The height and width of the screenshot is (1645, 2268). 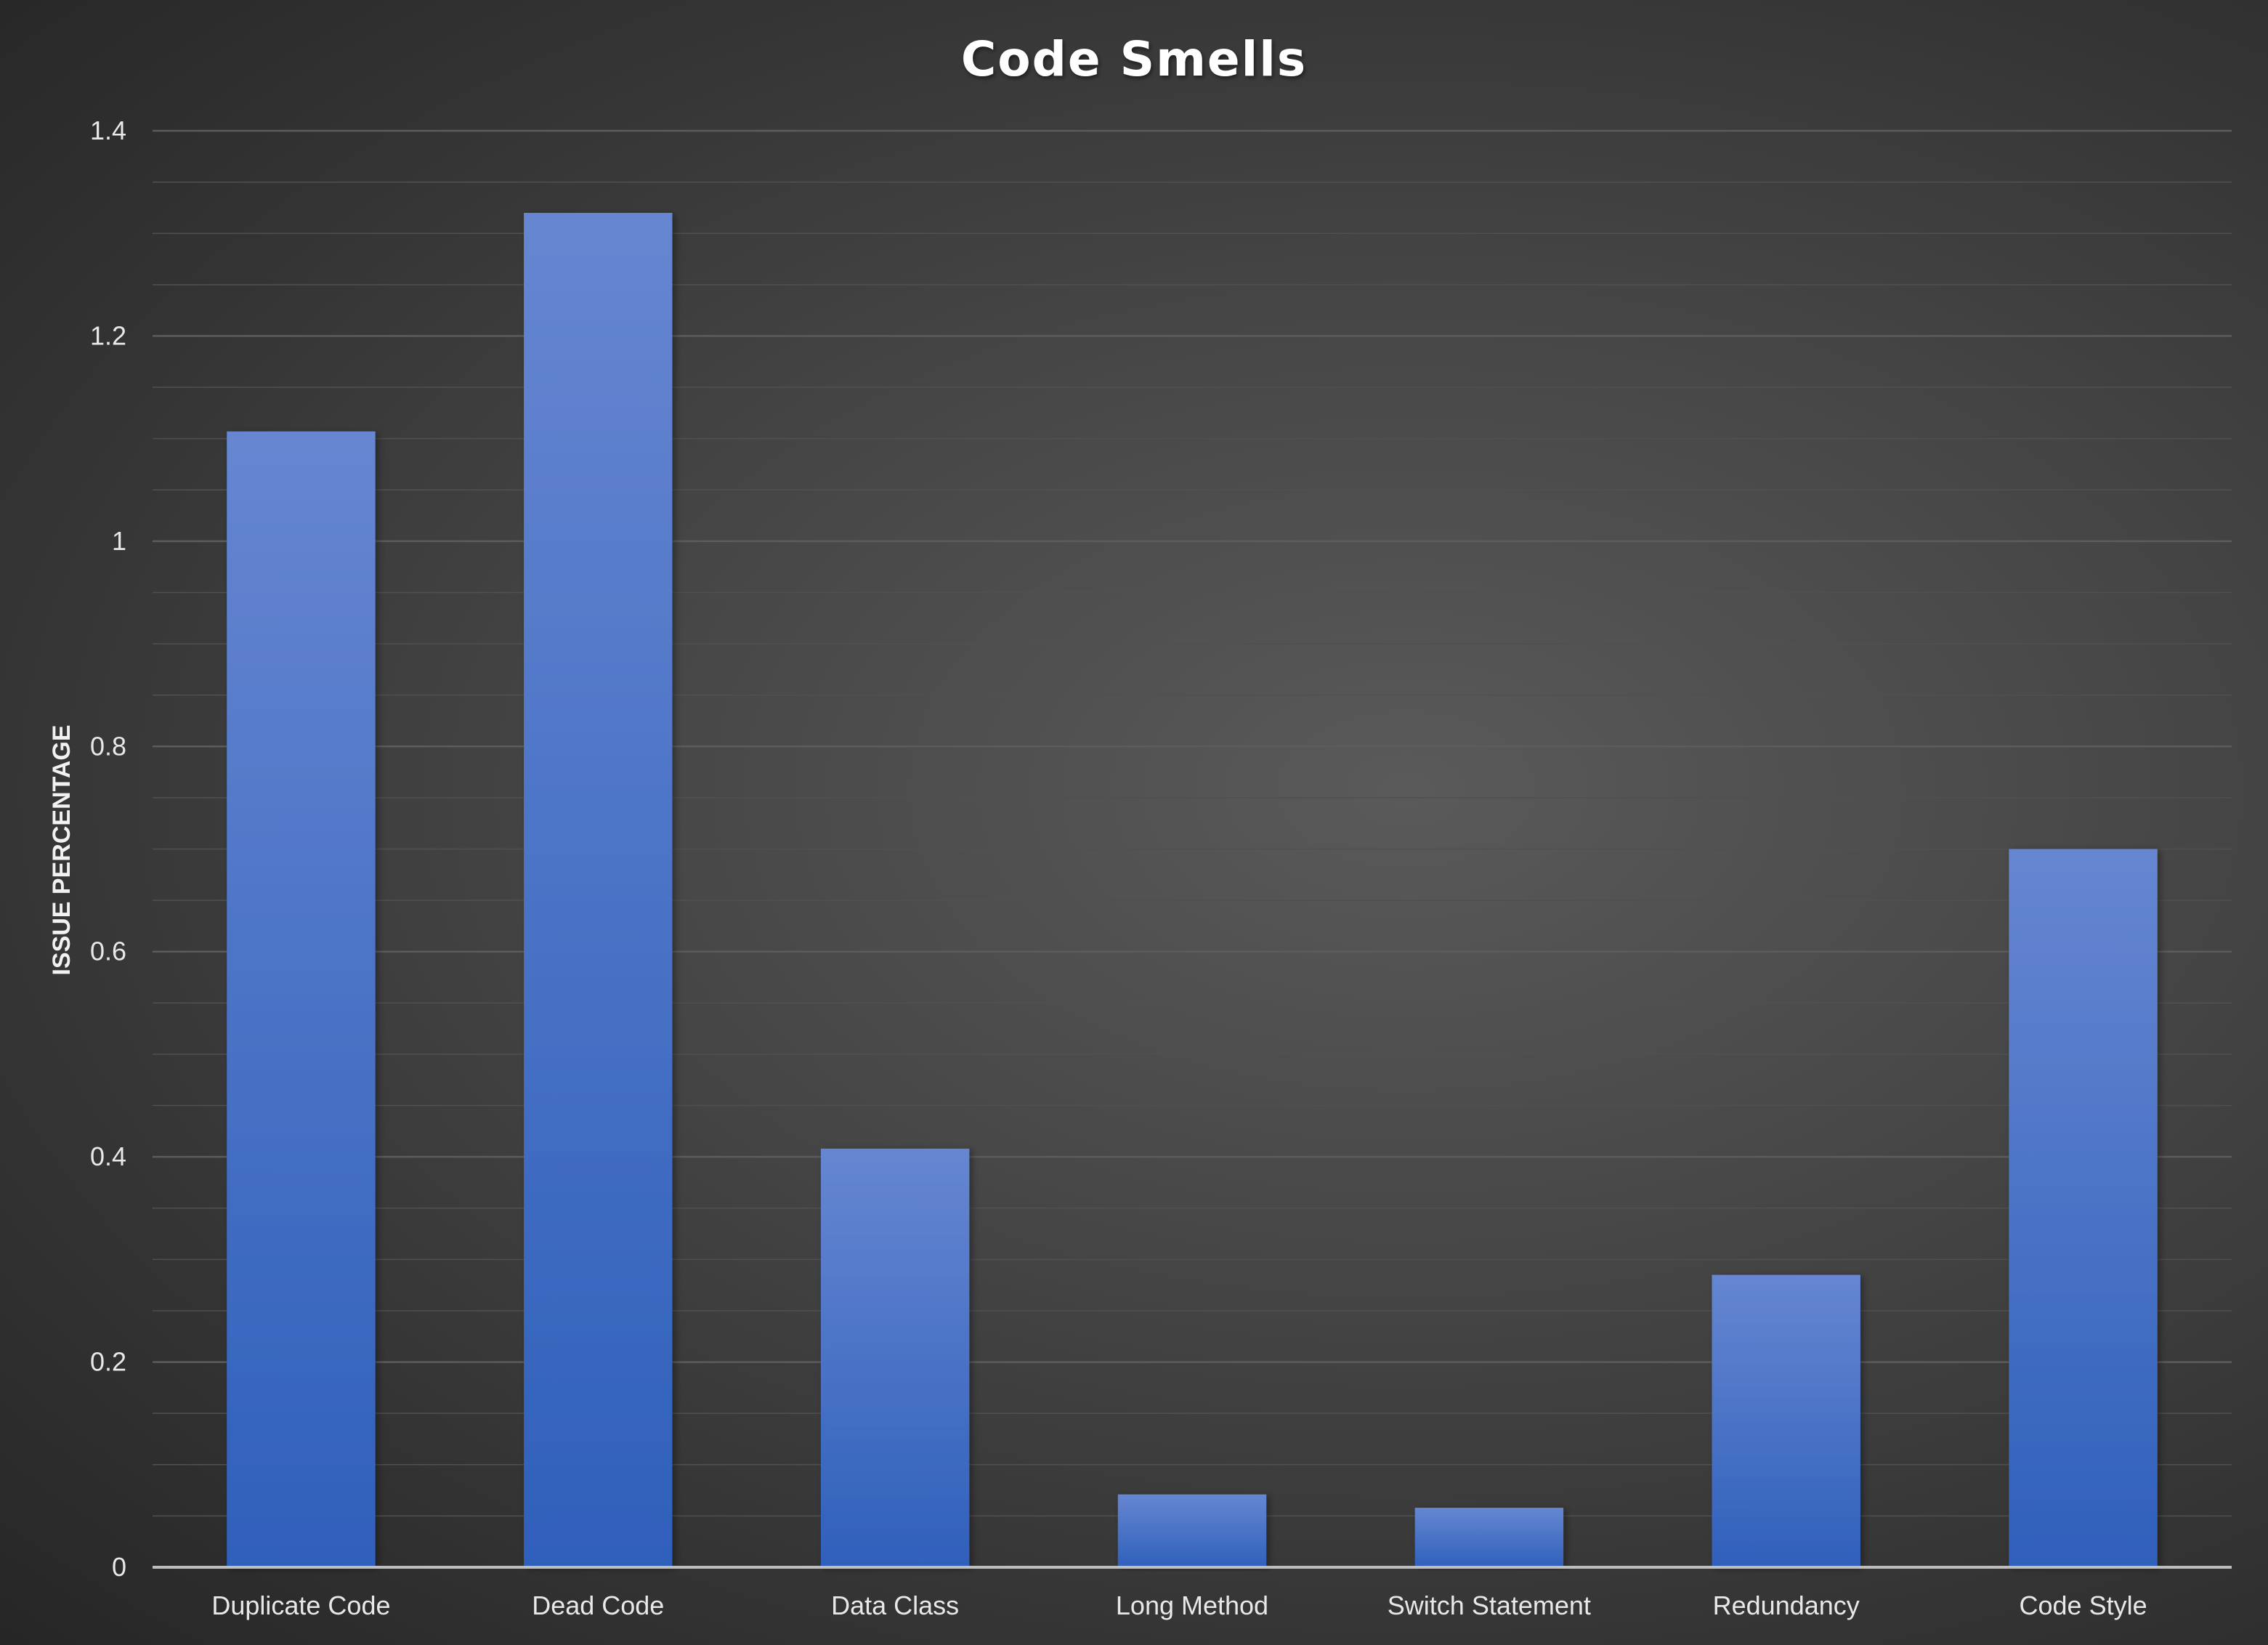 I want to click on x-tick-label: Redundancy, so click(x=1786, y=1605).